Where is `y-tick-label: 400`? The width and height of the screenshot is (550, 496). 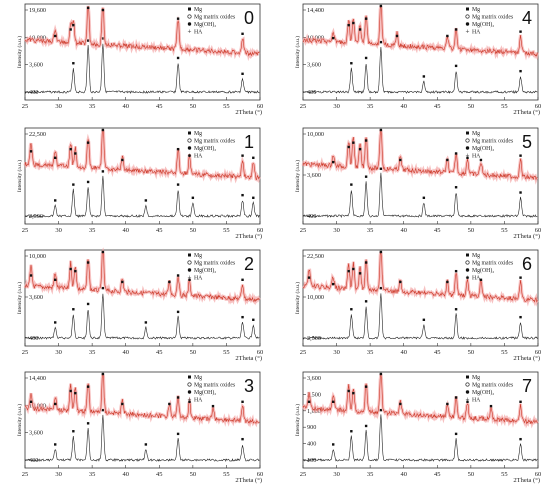
y-tick-label: 400 is located at coordinates (311, 92).